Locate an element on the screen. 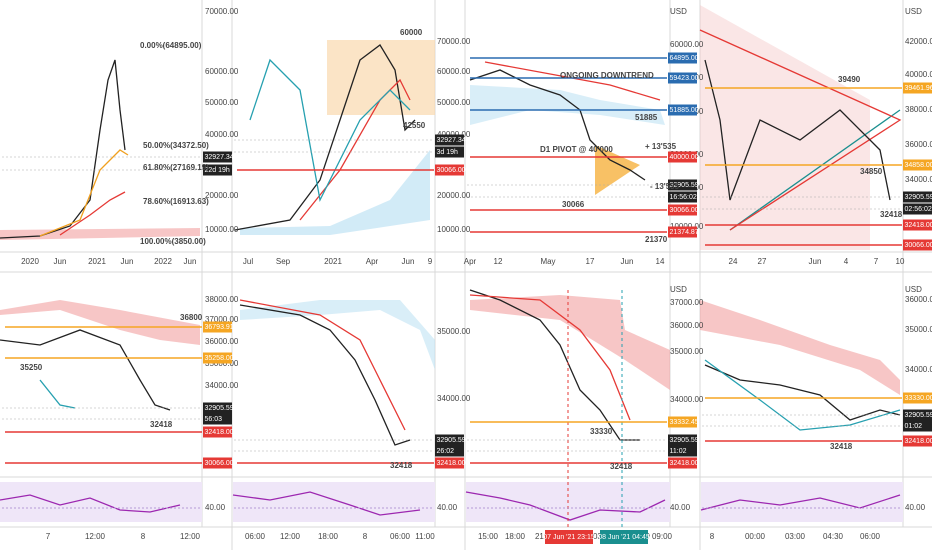 The image size is (932, 550). x-axis-label: 09:00 is located at coordinates (662, 536).